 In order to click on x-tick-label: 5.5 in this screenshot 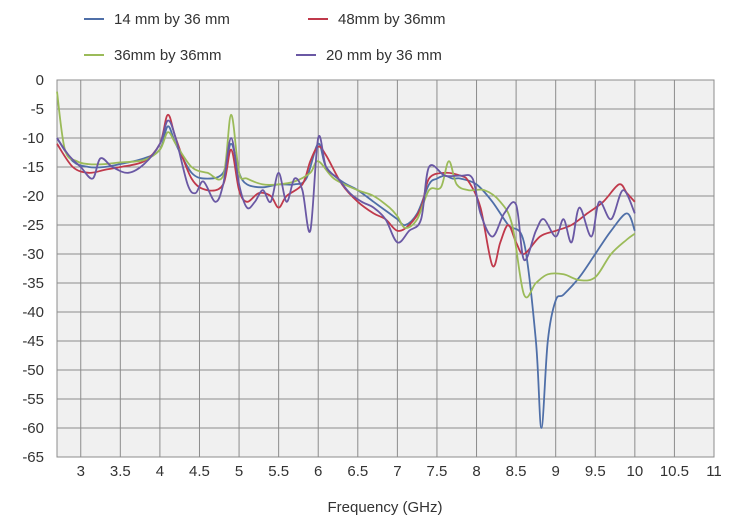, I will do `click(278, 471)`.